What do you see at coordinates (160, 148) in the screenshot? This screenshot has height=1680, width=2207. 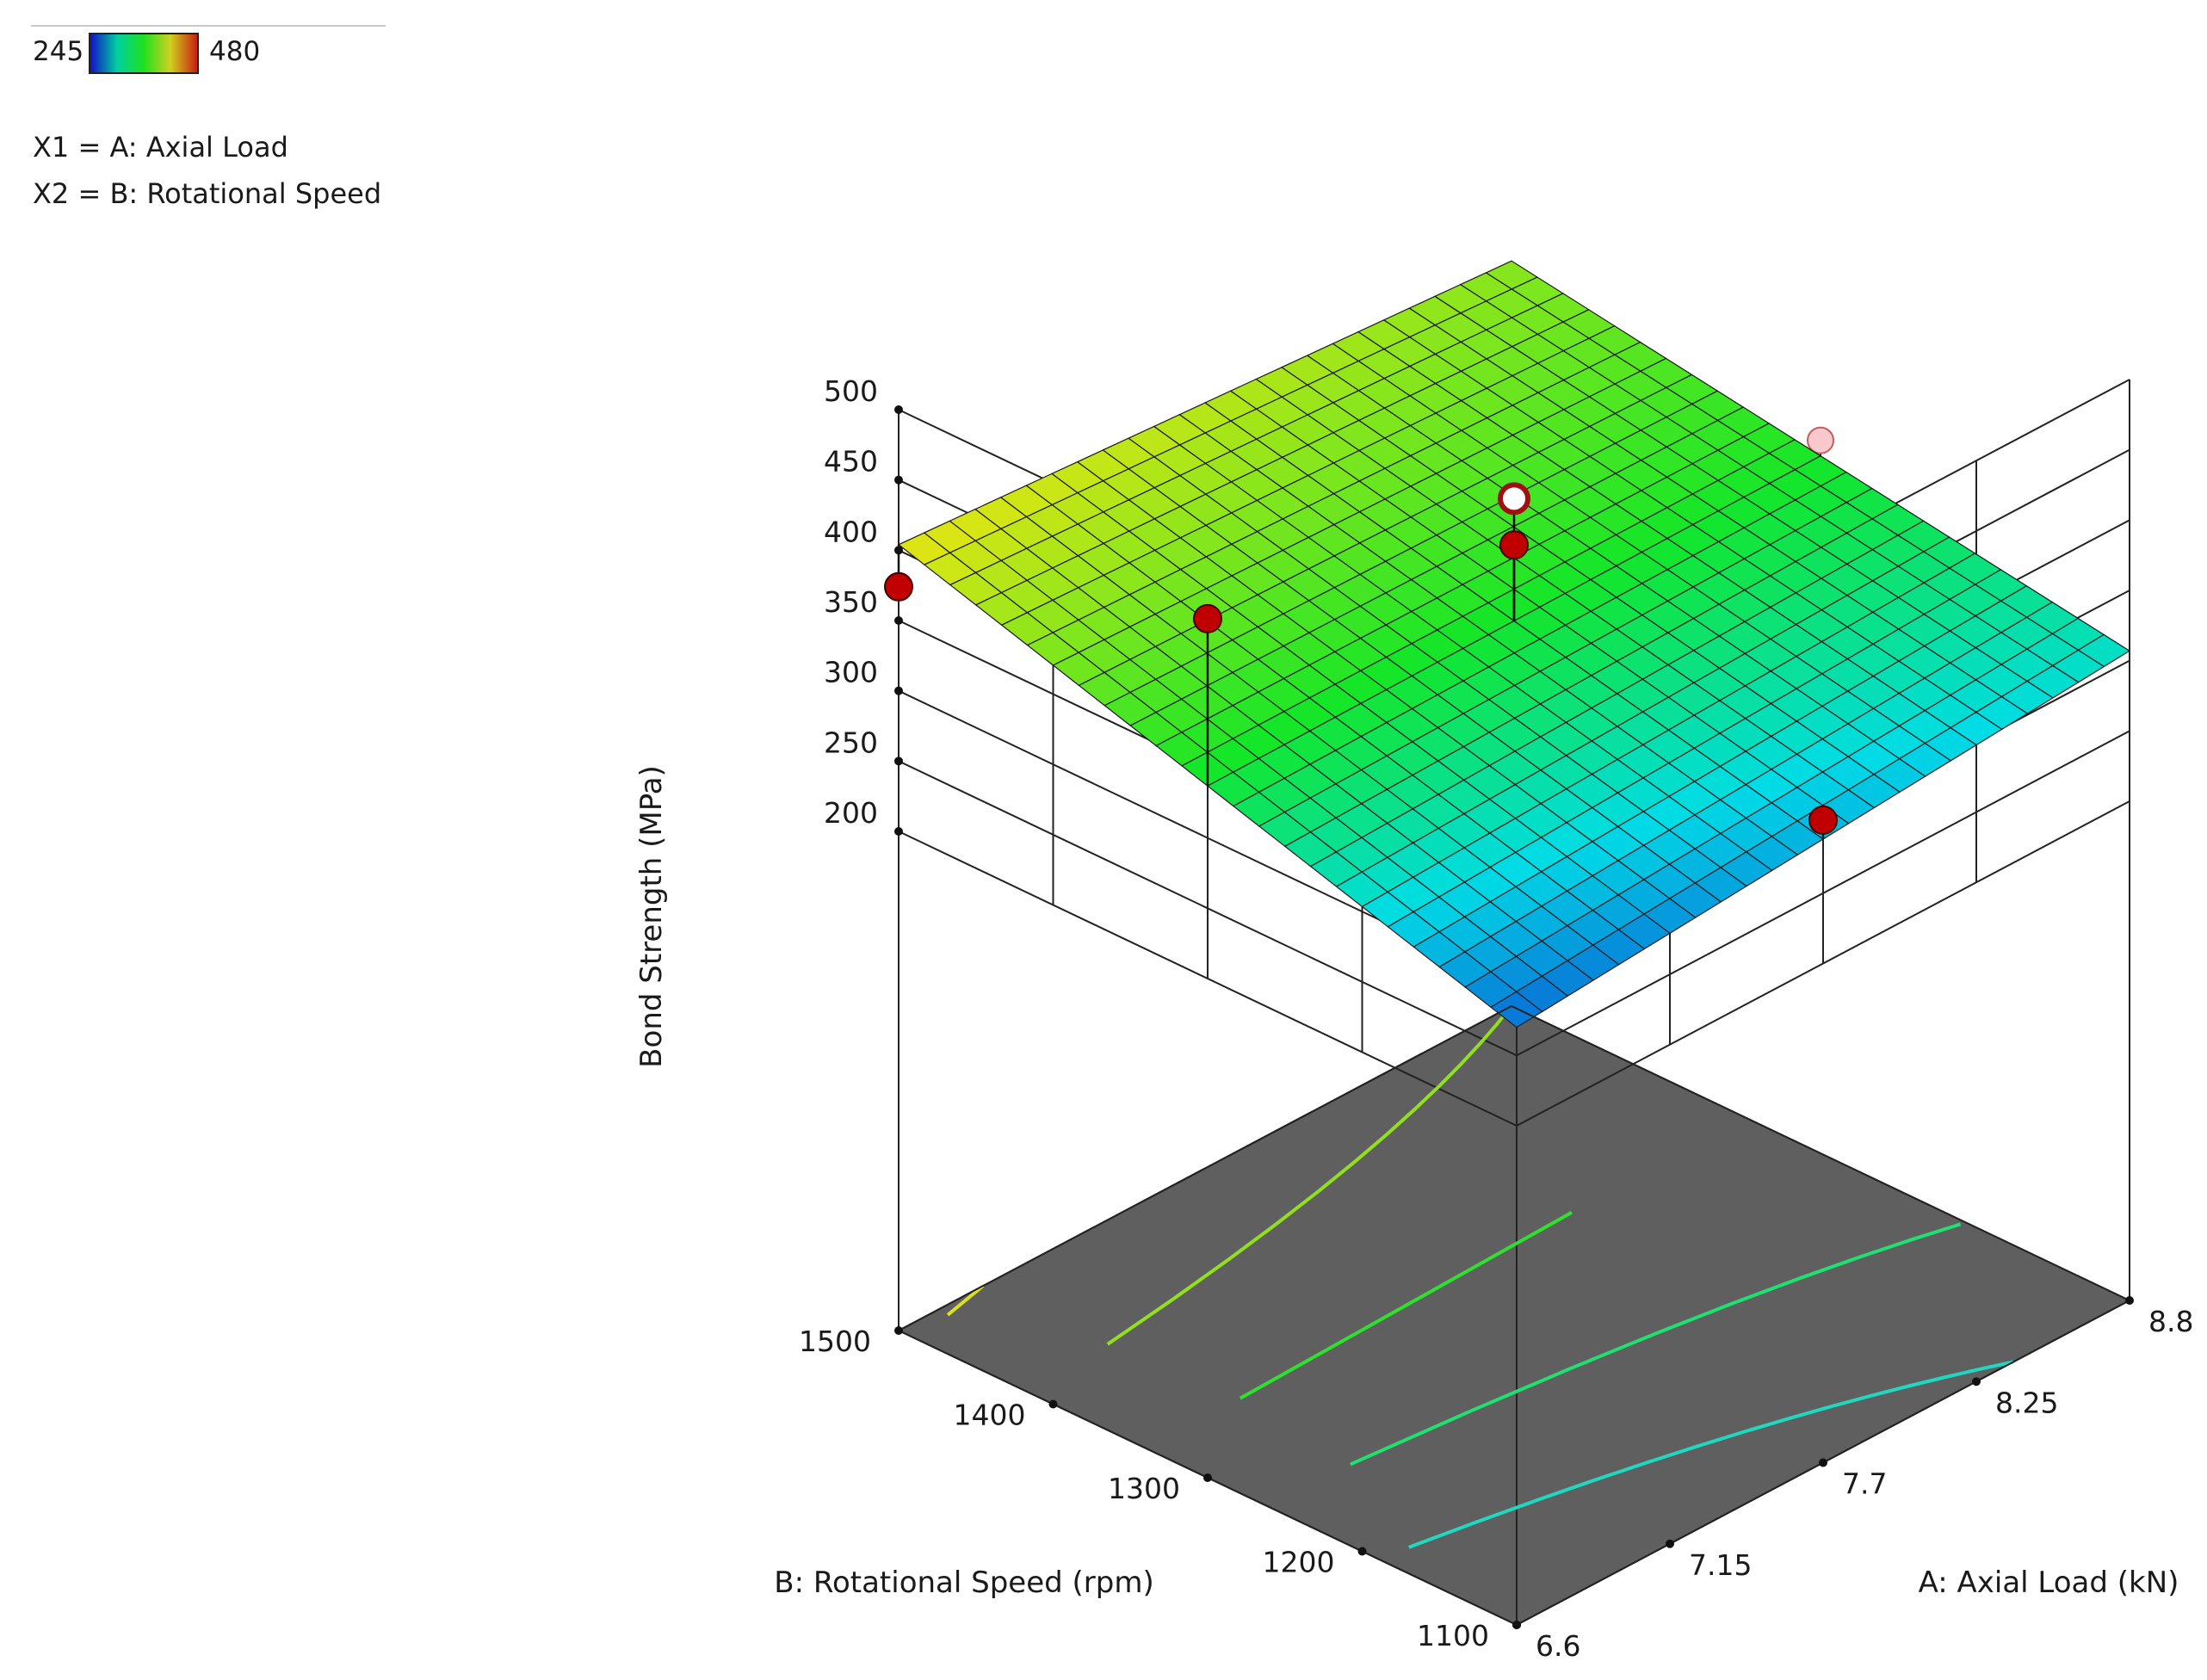 I see `factor-x1-label: X1 = A: Axial Load` at bounding box center [160, 148].